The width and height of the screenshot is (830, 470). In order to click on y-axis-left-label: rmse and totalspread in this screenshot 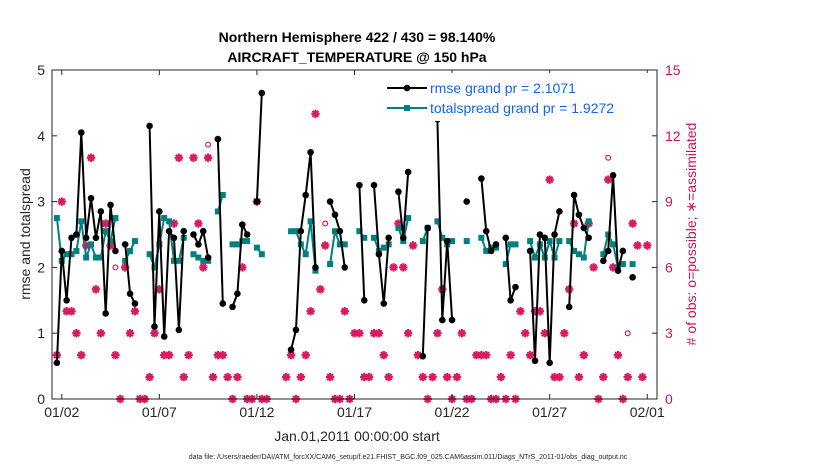, I will do `click(25, 234)`.